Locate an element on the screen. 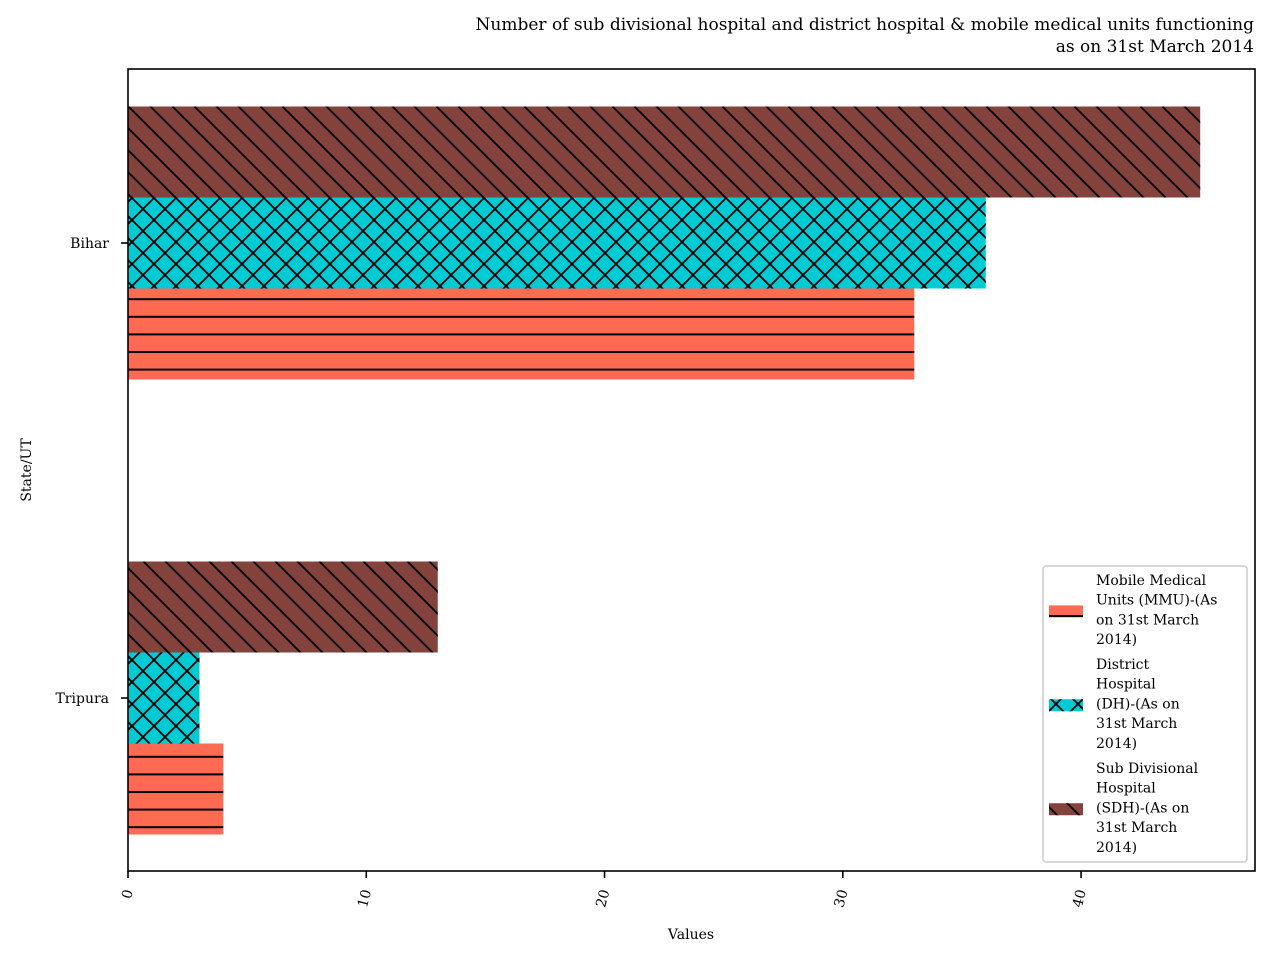 The height and width of the screenshot is (960, 1280). x-axis-ticks: 0 10 20 30 40 is located at coordinates (604, 890).